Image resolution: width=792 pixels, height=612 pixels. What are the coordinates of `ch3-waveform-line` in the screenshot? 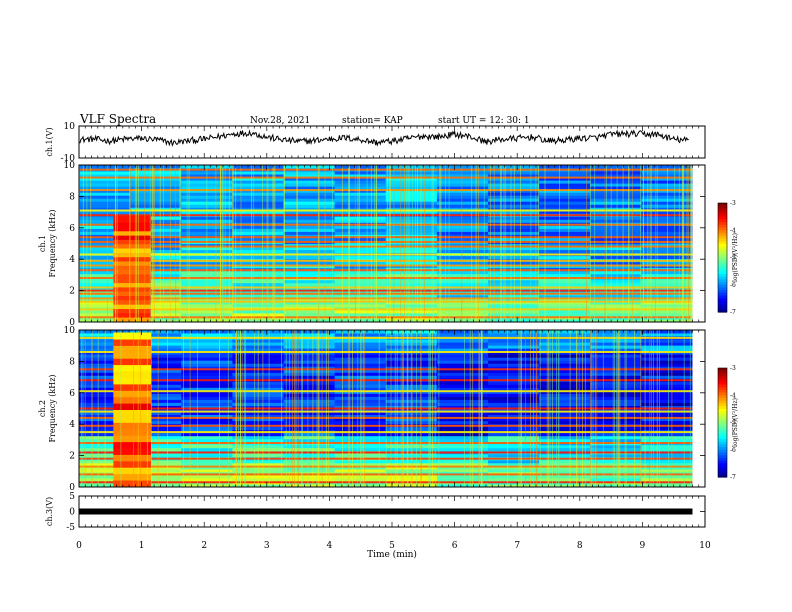 It's located at (386, 511).